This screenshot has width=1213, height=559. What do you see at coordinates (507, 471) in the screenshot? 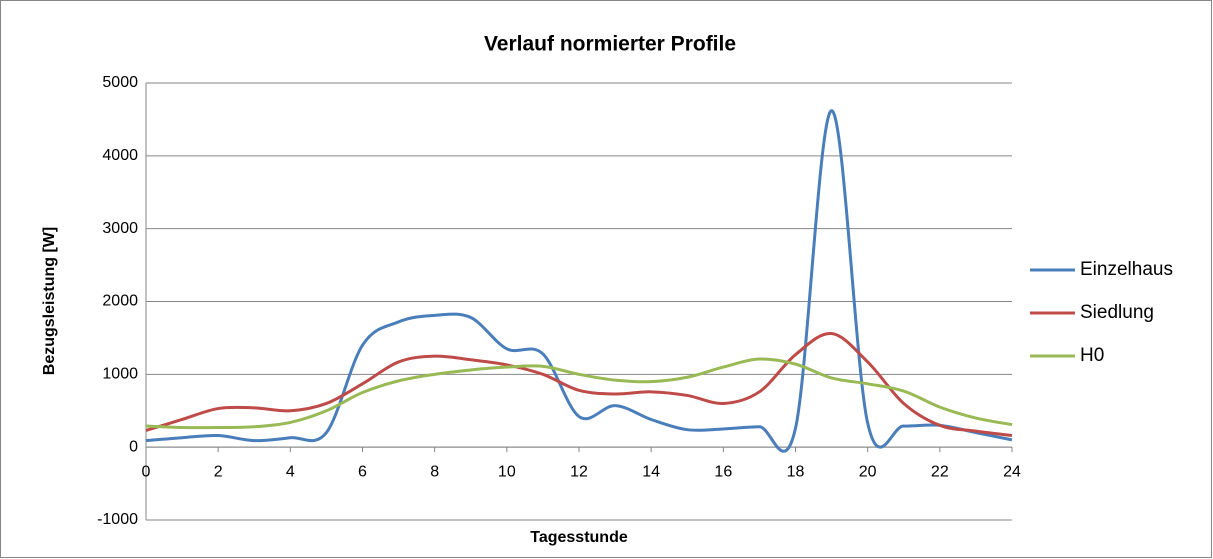
I see `x-tick-label: 10` at bounding box center [507, 471].